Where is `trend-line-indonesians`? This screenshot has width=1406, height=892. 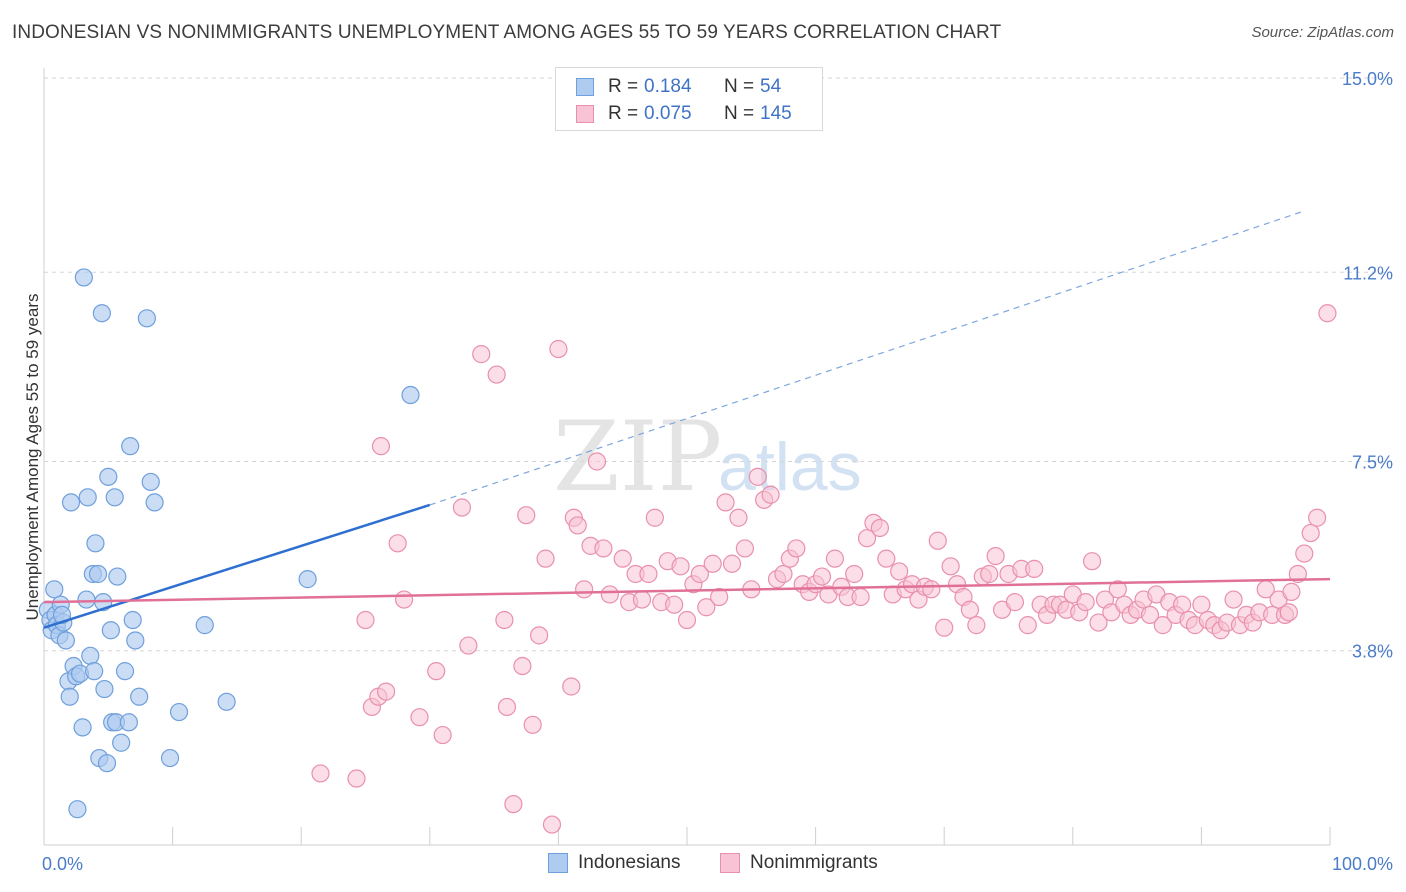
trend-line-indonesians is located at coordinates (237, 566).